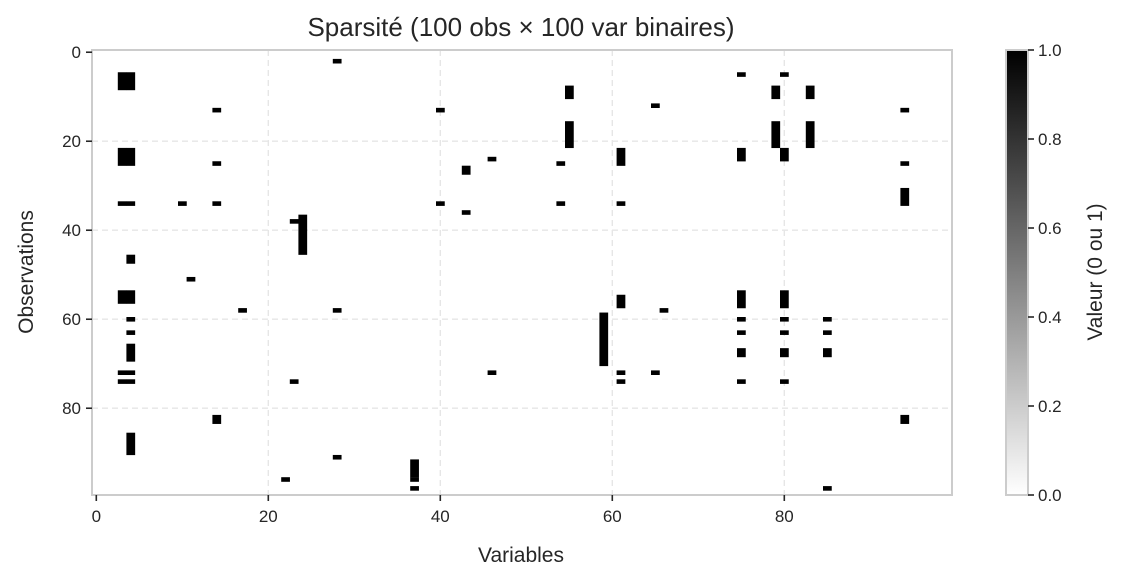  I want to click on colorbar-tick-label: 0.0, so click(1050, 495).